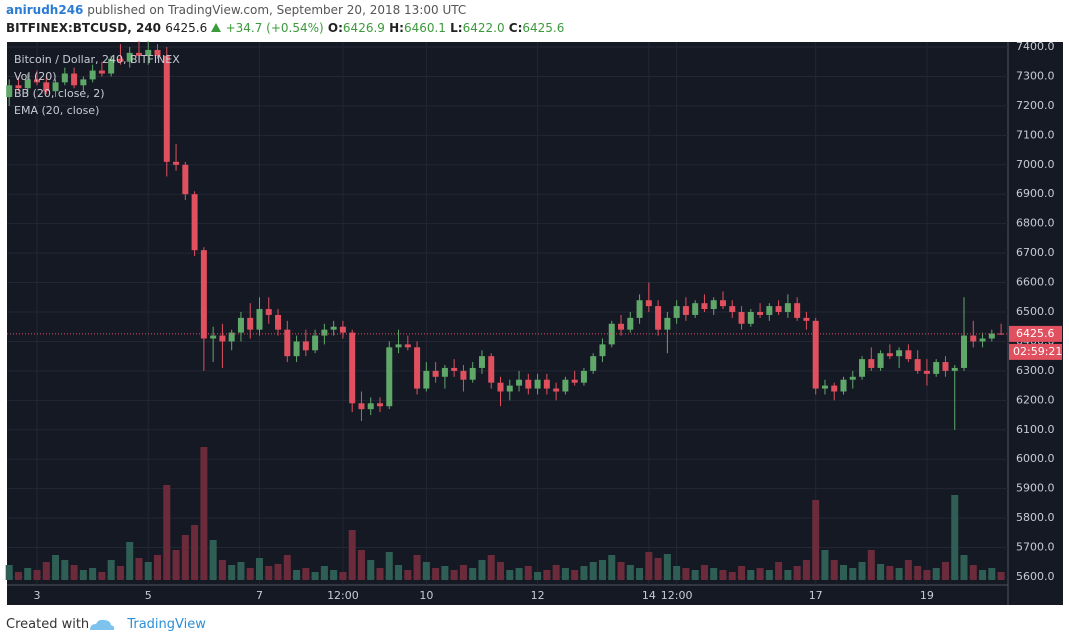 The image size is (1069, 643). I want to click on high: 6460.1, so click(424, 28).